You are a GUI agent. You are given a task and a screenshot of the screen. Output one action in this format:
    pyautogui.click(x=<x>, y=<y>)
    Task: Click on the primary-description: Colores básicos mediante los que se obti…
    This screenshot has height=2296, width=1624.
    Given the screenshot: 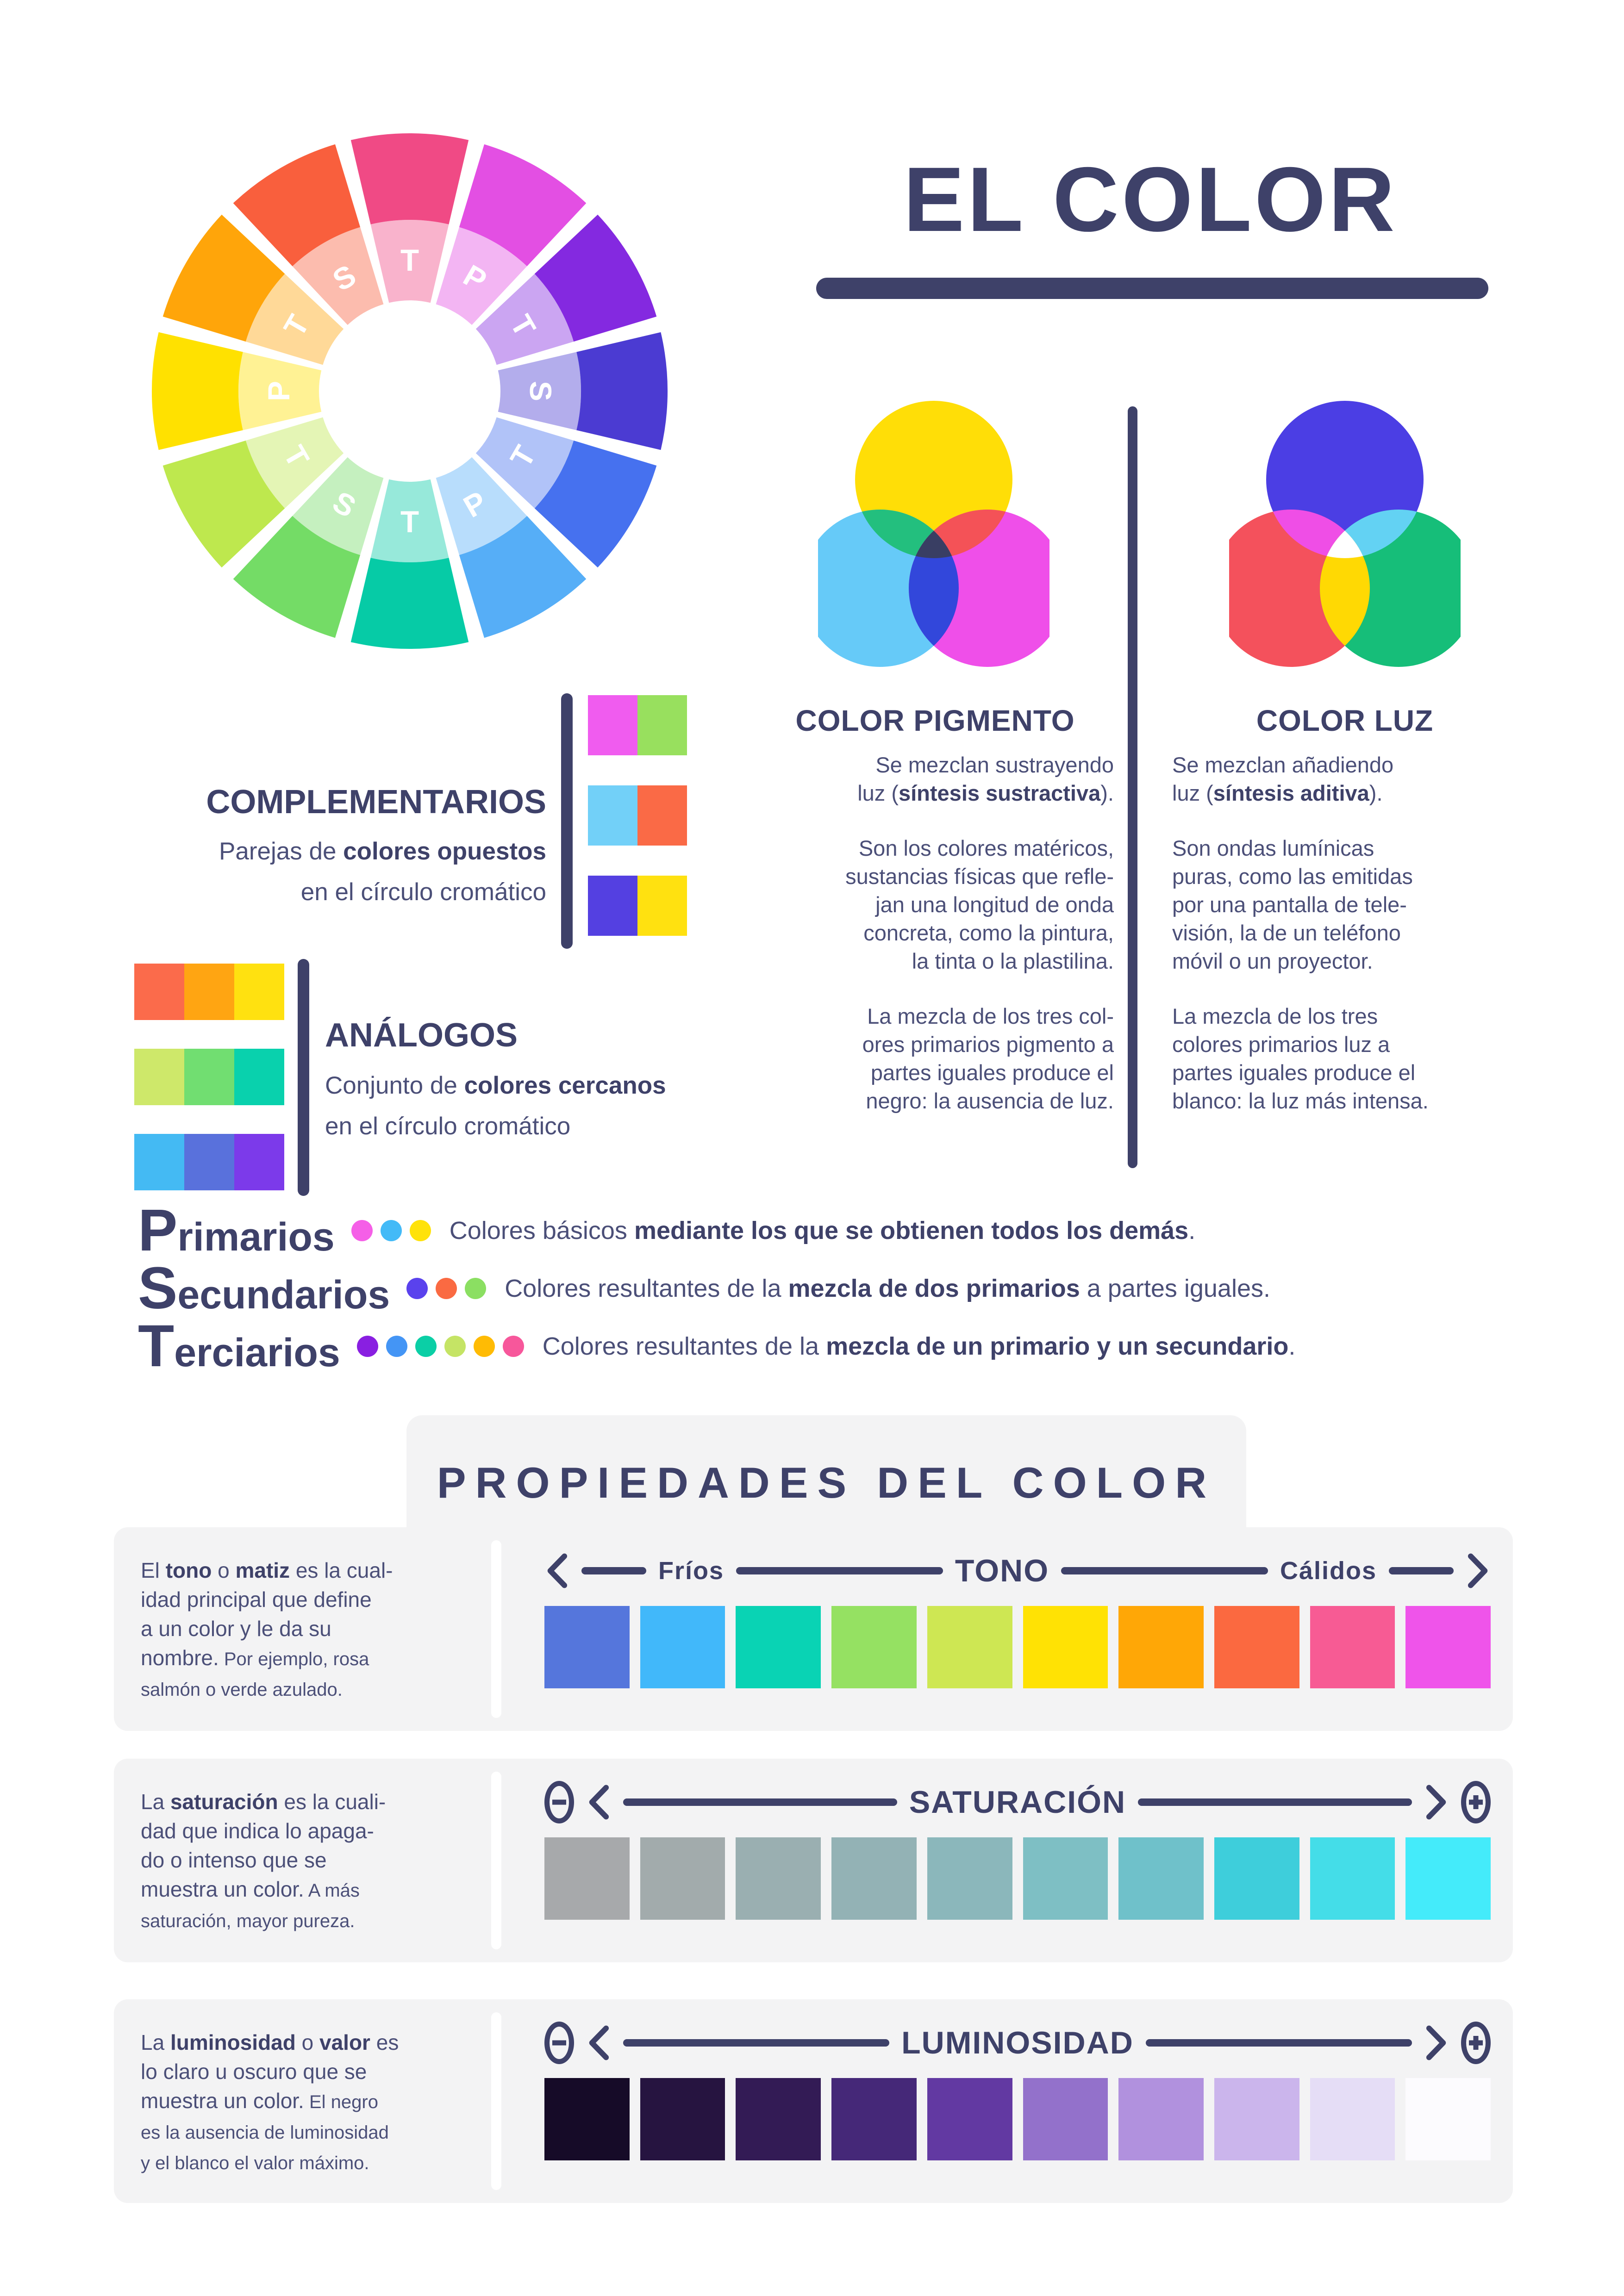 What is the action you would take?
    pyautogui.click(x=822, y=1230)
    